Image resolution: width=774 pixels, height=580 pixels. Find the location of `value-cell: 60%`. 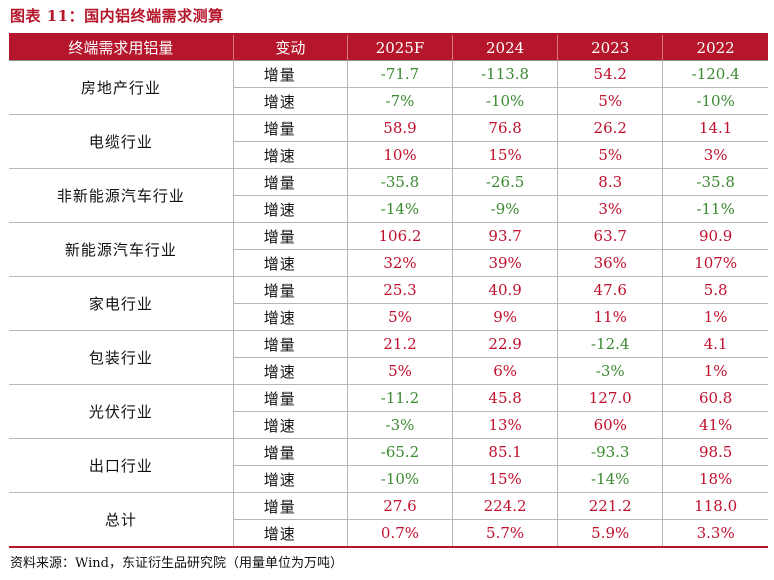

value-cell: 60% is located at coordinates (610, 425).